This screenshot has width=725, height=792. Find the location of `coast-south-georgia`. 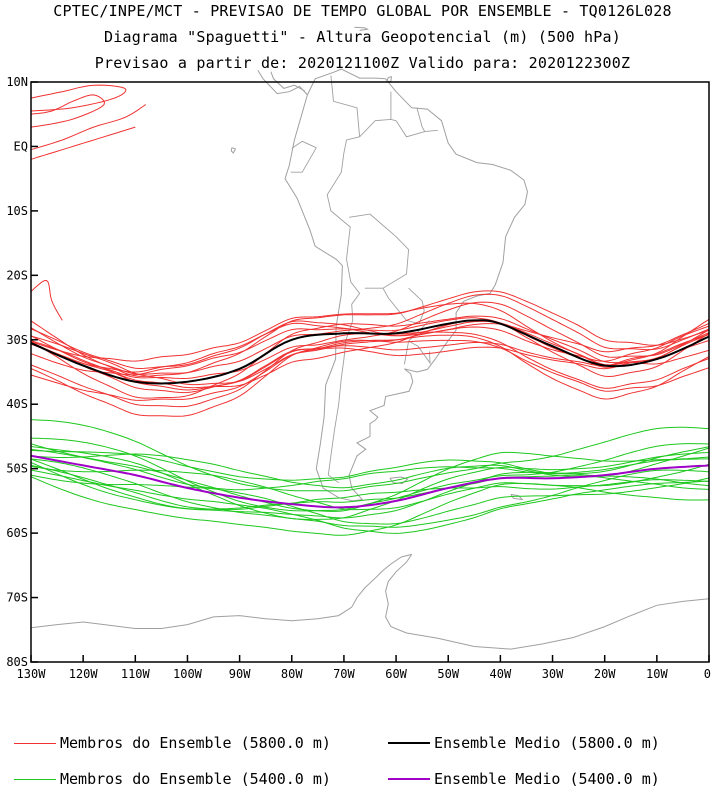

coast-south-georgia is located at coordinates (517, 497).